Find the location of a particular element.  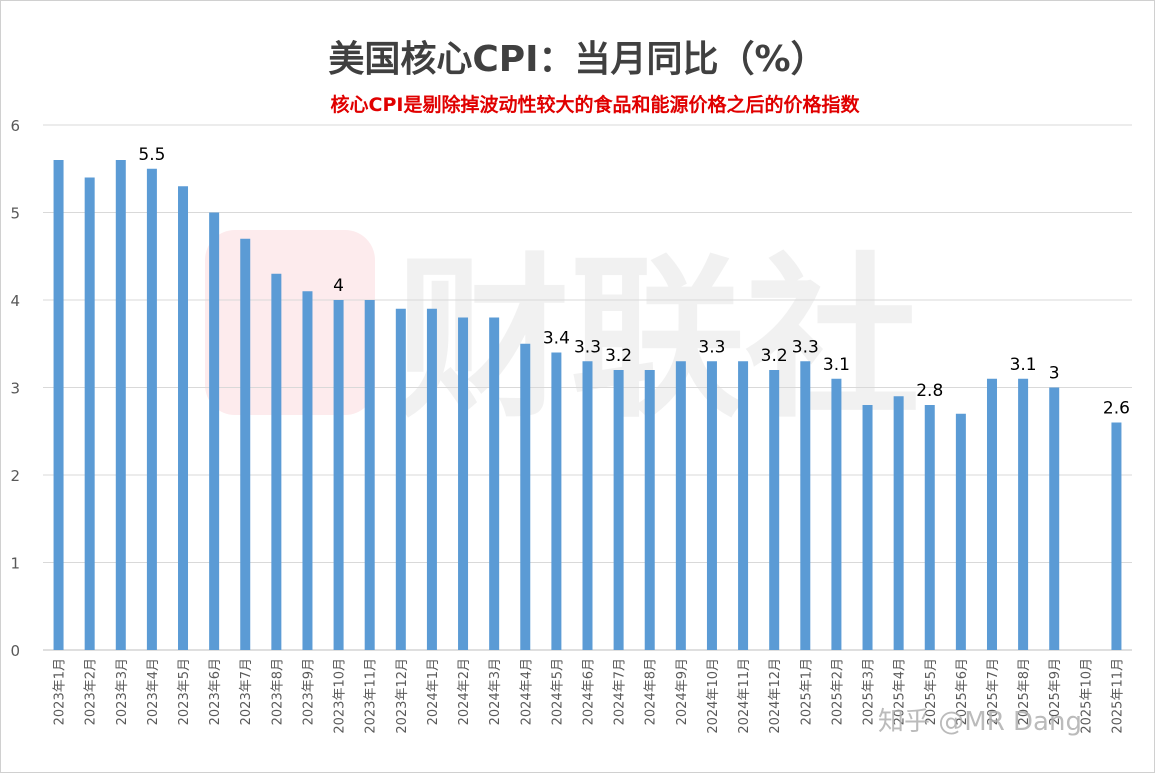

x-tick-label: 2023年11月 is located at coordinates (371, 696).